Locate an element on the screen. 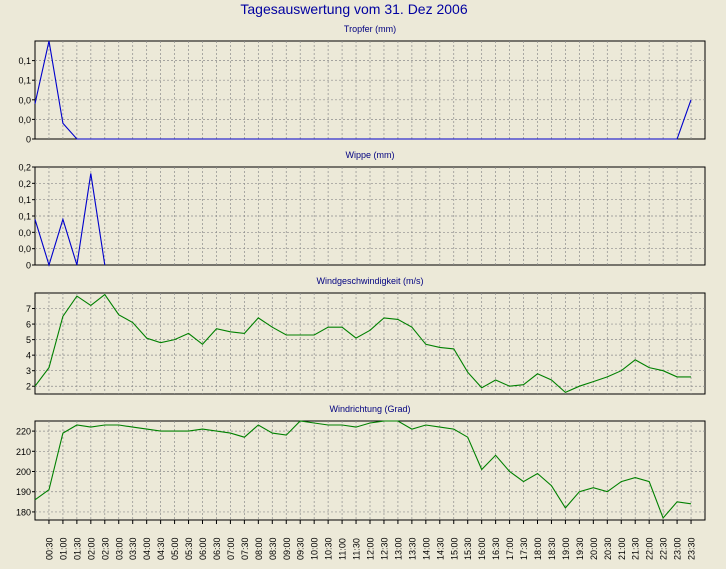 This screenshot has height=569, width=726. x-tick-label: 18:30 is located at coordinates (552, 548).